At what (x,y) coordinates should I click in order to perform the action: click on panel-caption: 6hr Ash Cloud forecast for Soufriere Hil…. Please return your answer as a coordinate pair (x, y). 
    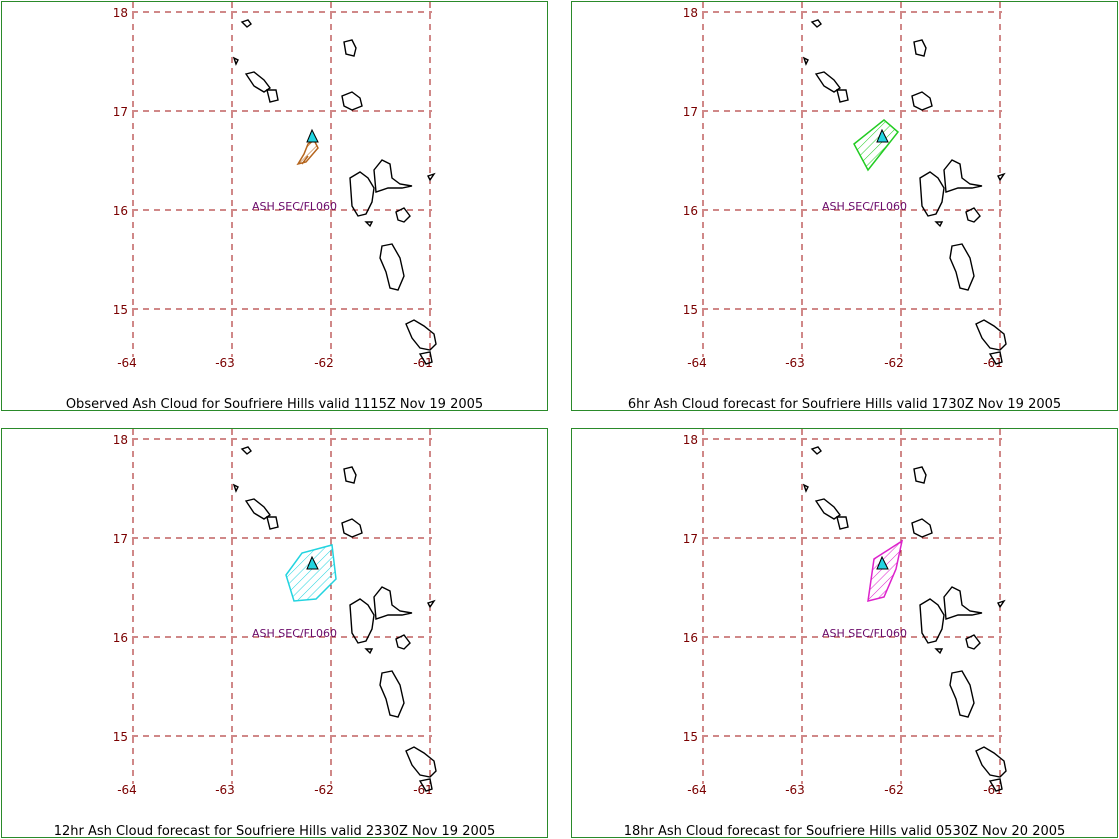
    Looking at the image, I should click on (844, 404).